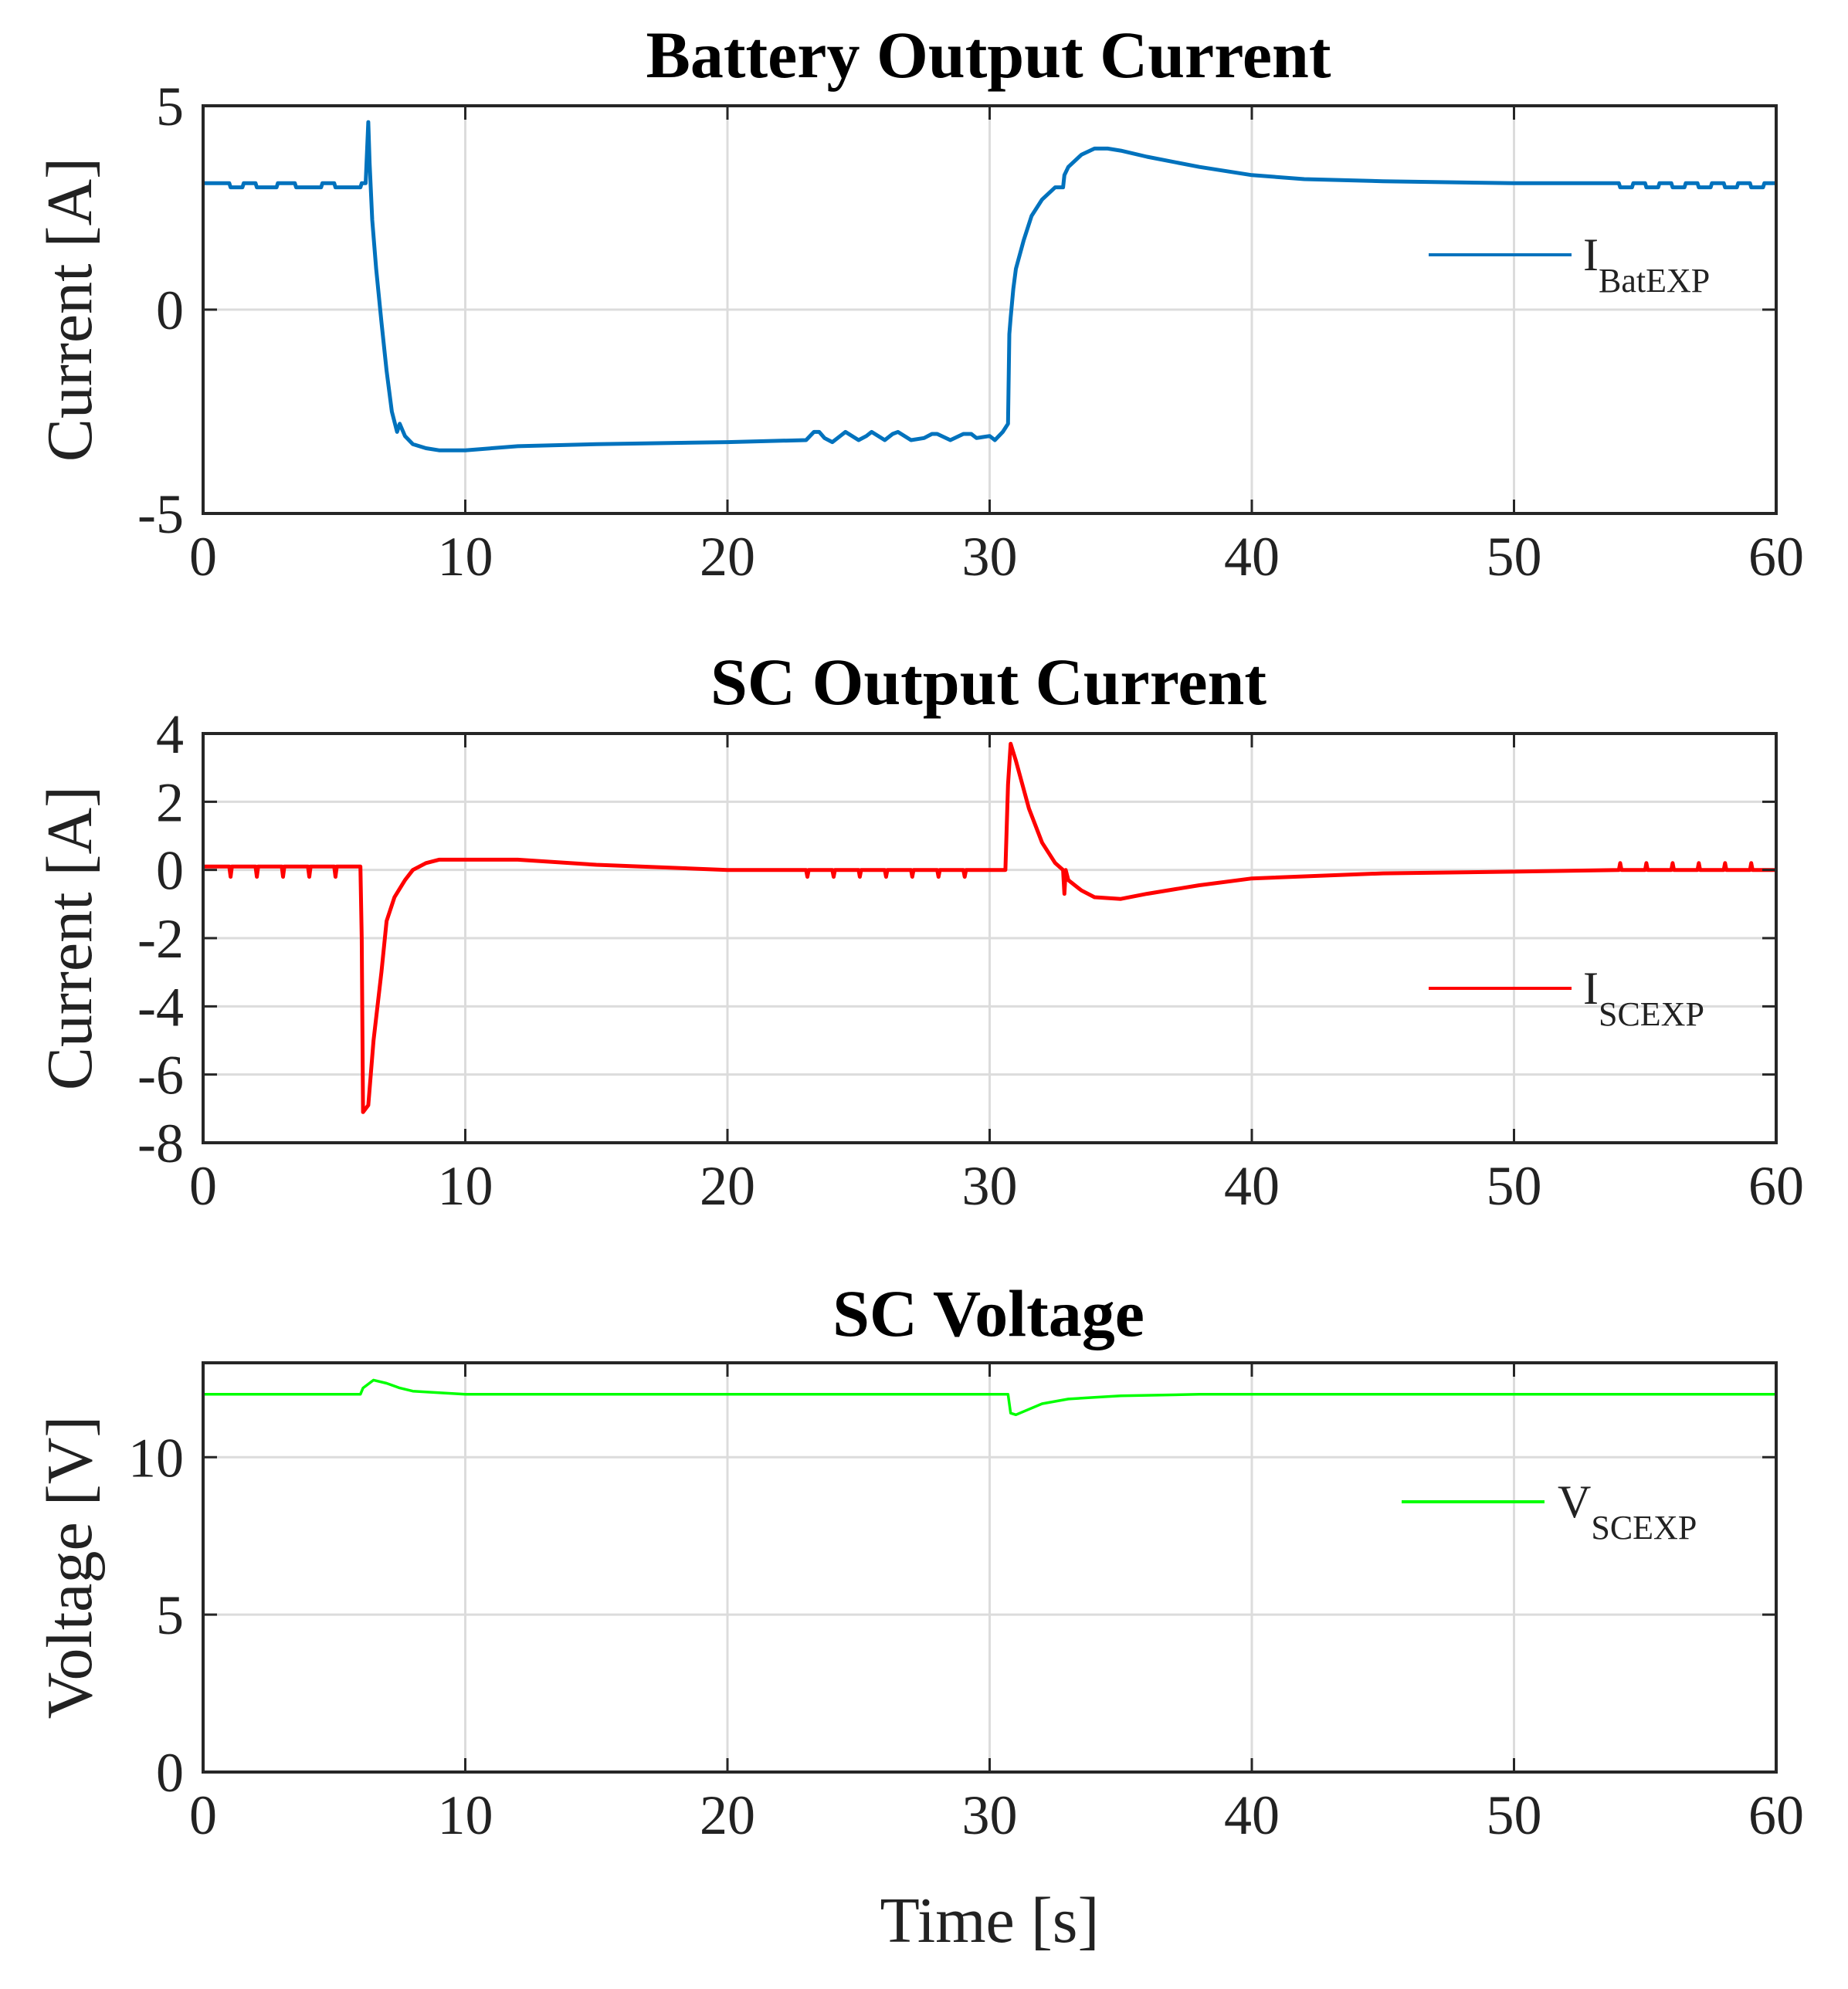  I want to click on x-axis-label: Time [s], so click(990, 1921).